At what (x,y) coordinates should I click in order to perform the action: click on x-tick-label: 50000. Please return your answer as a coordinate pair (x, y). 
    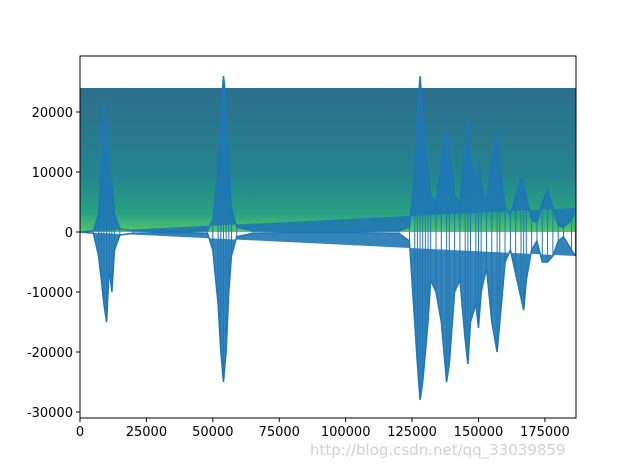
    Looking at the image, I should click on (212, 432).